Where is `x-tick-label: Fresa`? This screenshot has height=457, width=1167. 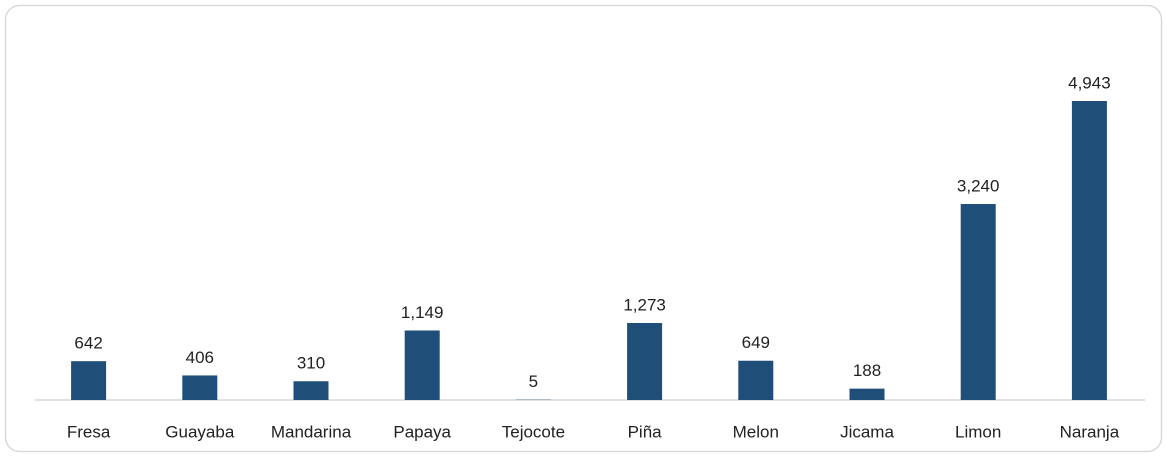 x-tick-label: Fresa is located at coordinates (89, 431).